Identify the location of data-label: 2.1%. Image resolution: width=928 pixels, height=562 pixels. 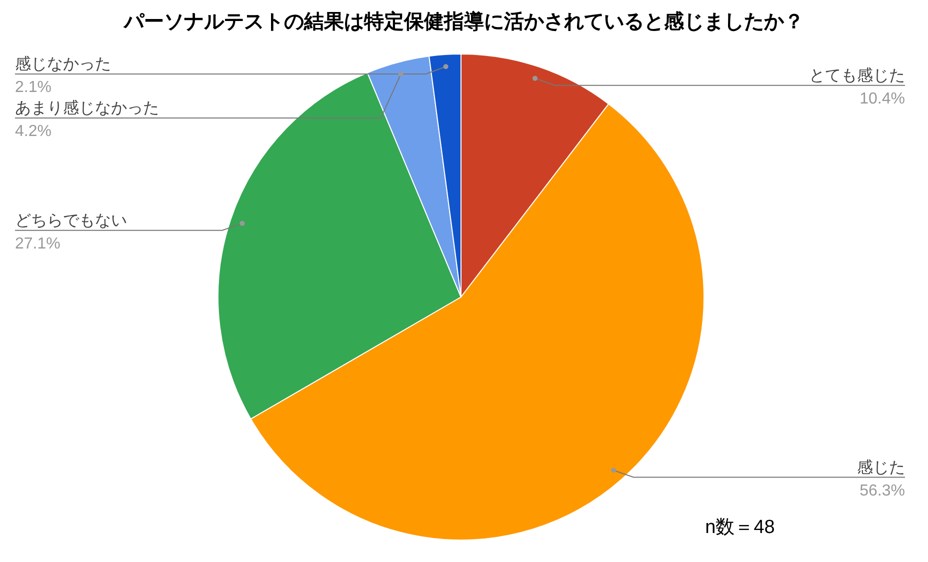
(33, 87).